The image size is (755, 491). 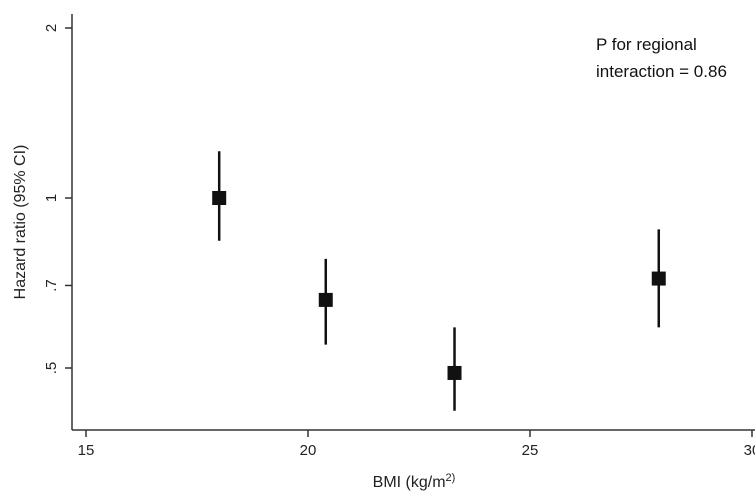 I want to click on y-axis-title: Hazard ratio (95% CI), so click(x=20, y=222).